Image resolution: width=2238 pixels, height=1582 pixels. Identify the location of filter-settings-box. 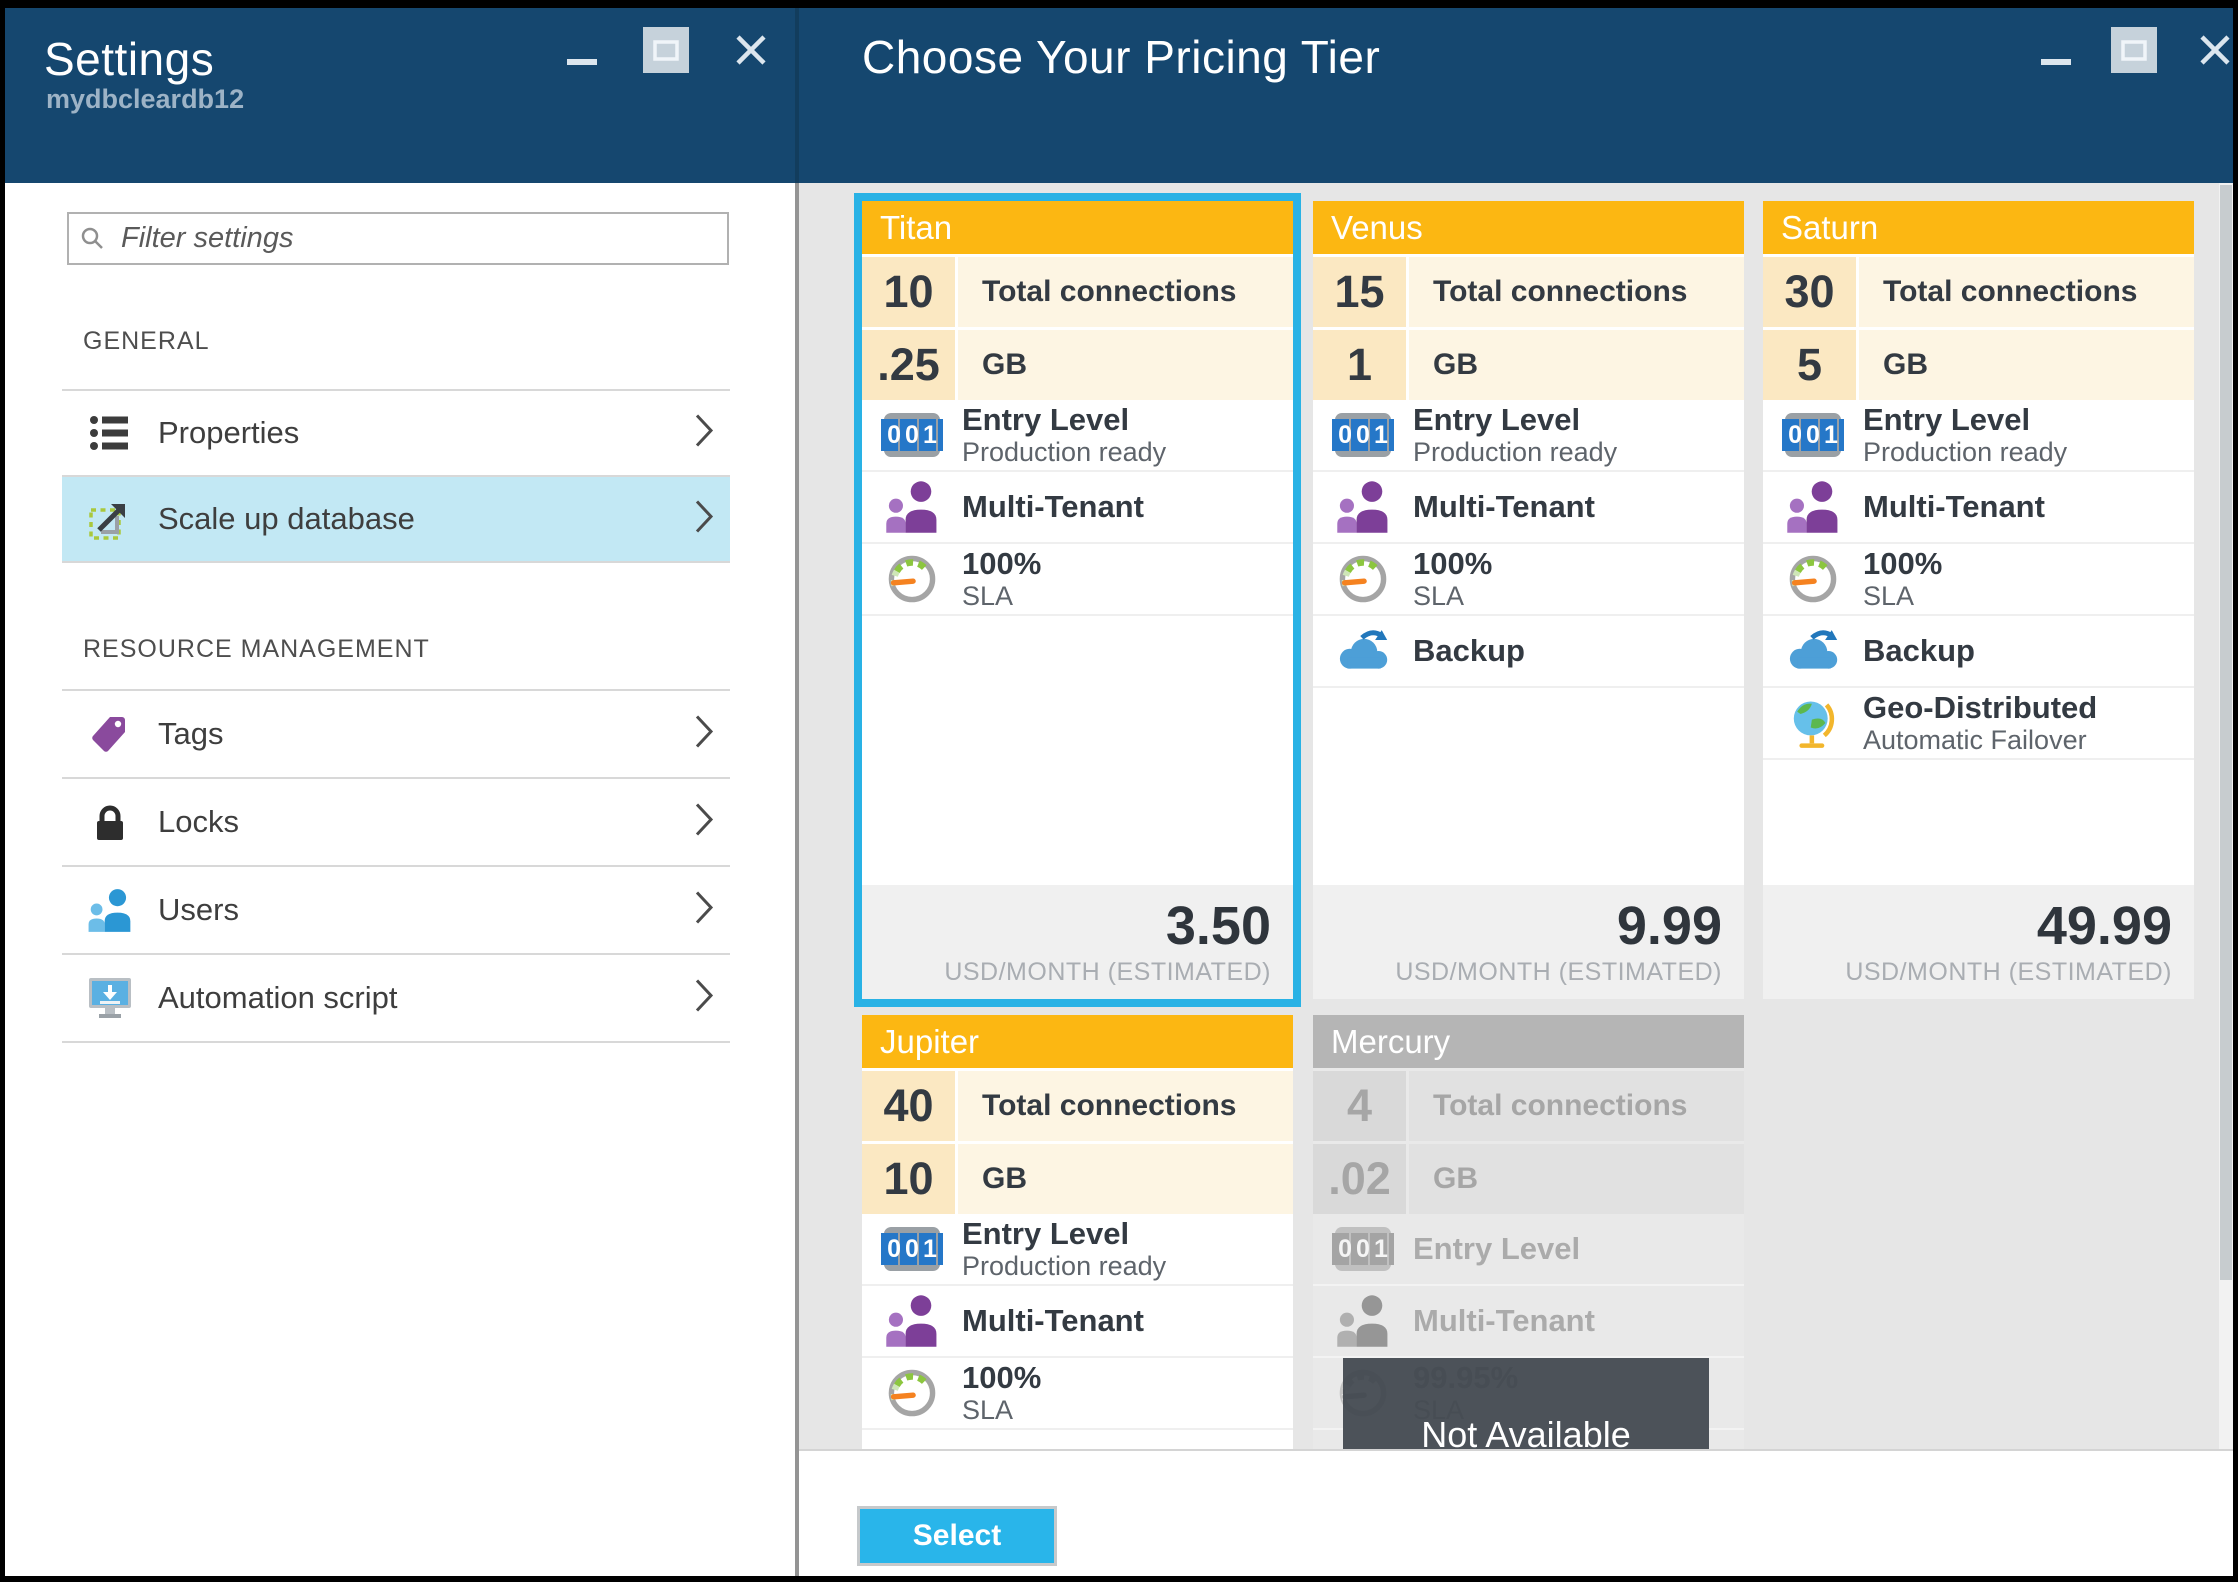
(398, 238).